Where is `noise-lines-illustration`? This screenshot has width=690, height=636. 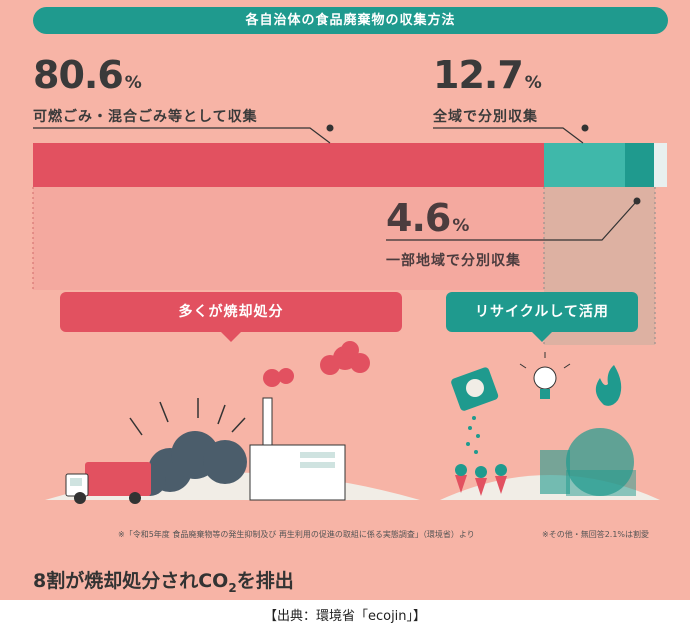 noise-lines-illustration is located at coordinates (187, 417).